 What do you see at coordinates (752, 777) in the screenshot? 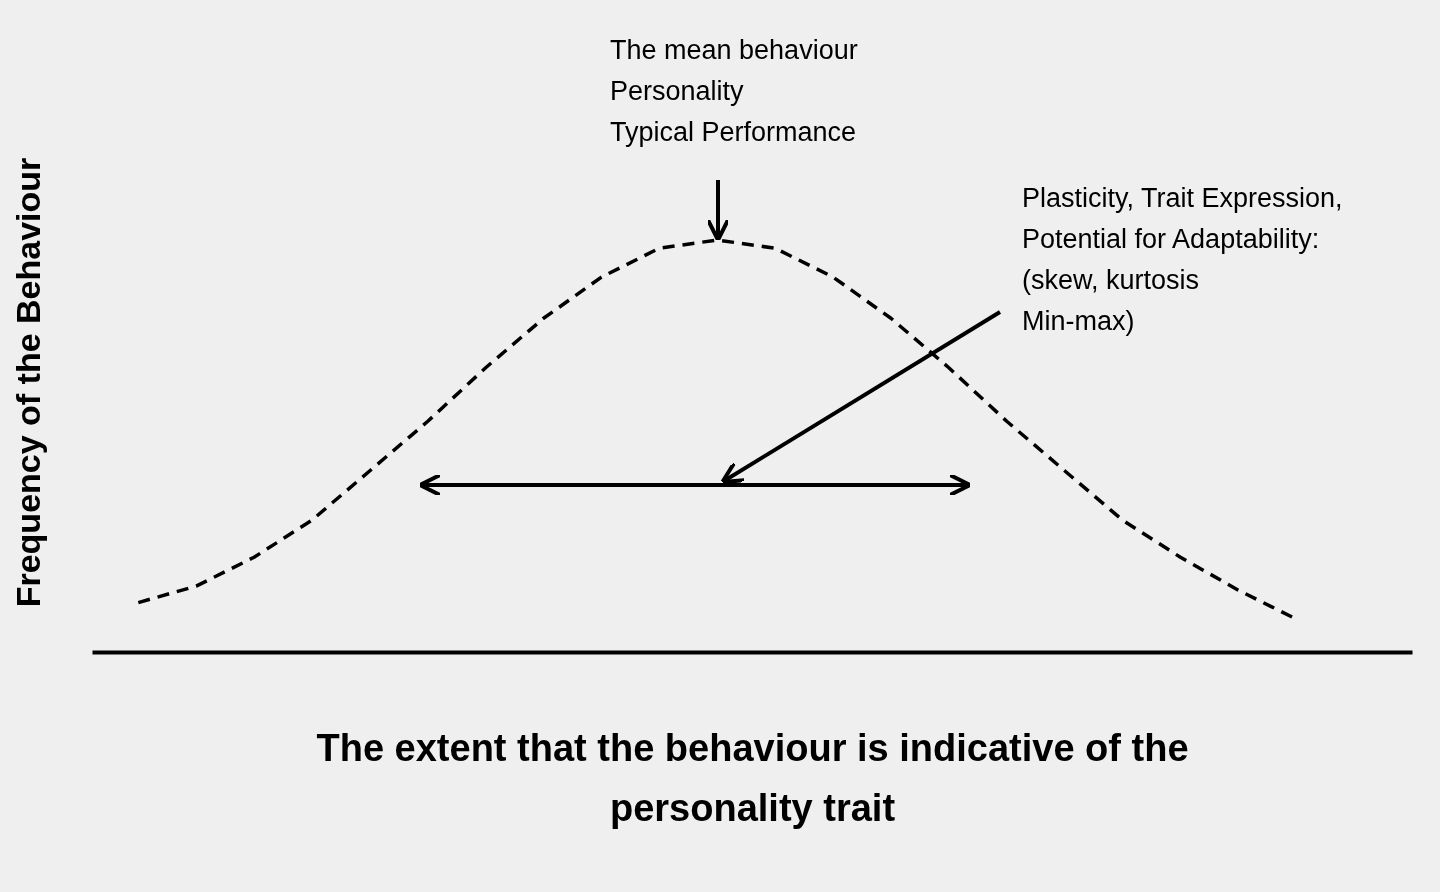
I see `x-axis-title: The extent that the behaviour is indicative of the personality trait` at bounding box center [752, 777].